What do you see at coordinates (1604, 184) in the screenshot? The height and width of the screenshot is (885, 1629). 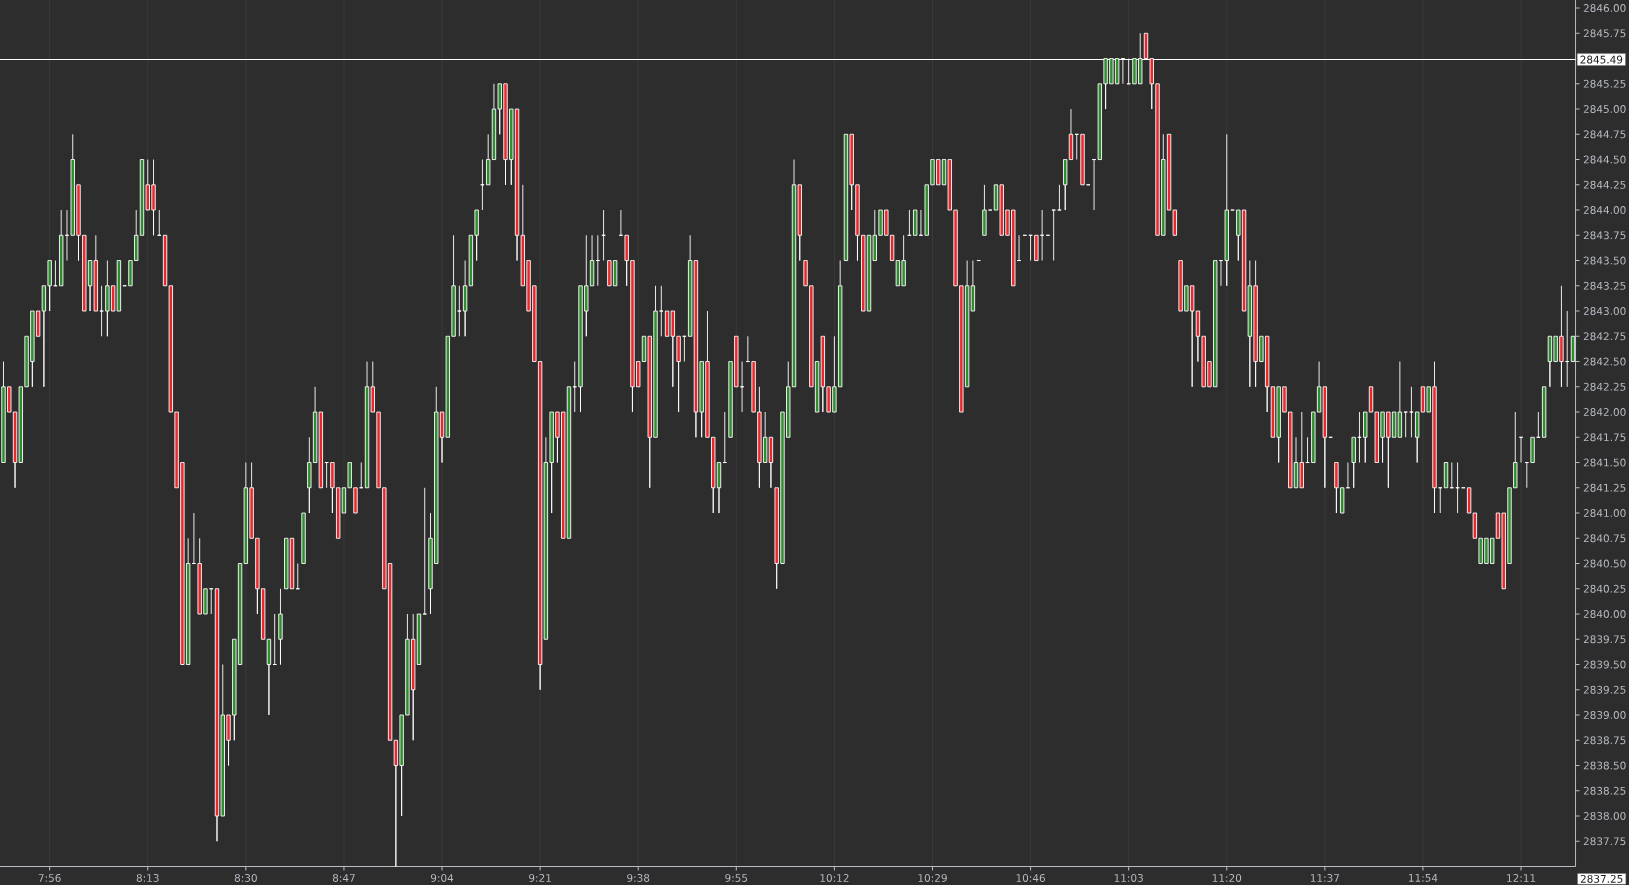 I see `y-tick-label: 2844.25` at bounding box center [1604, 184].